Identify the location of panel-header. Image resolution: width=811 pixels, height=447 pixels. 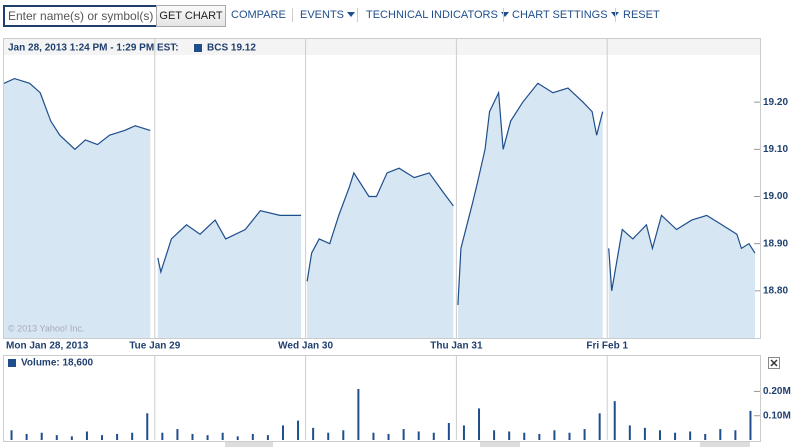
(382, 47).